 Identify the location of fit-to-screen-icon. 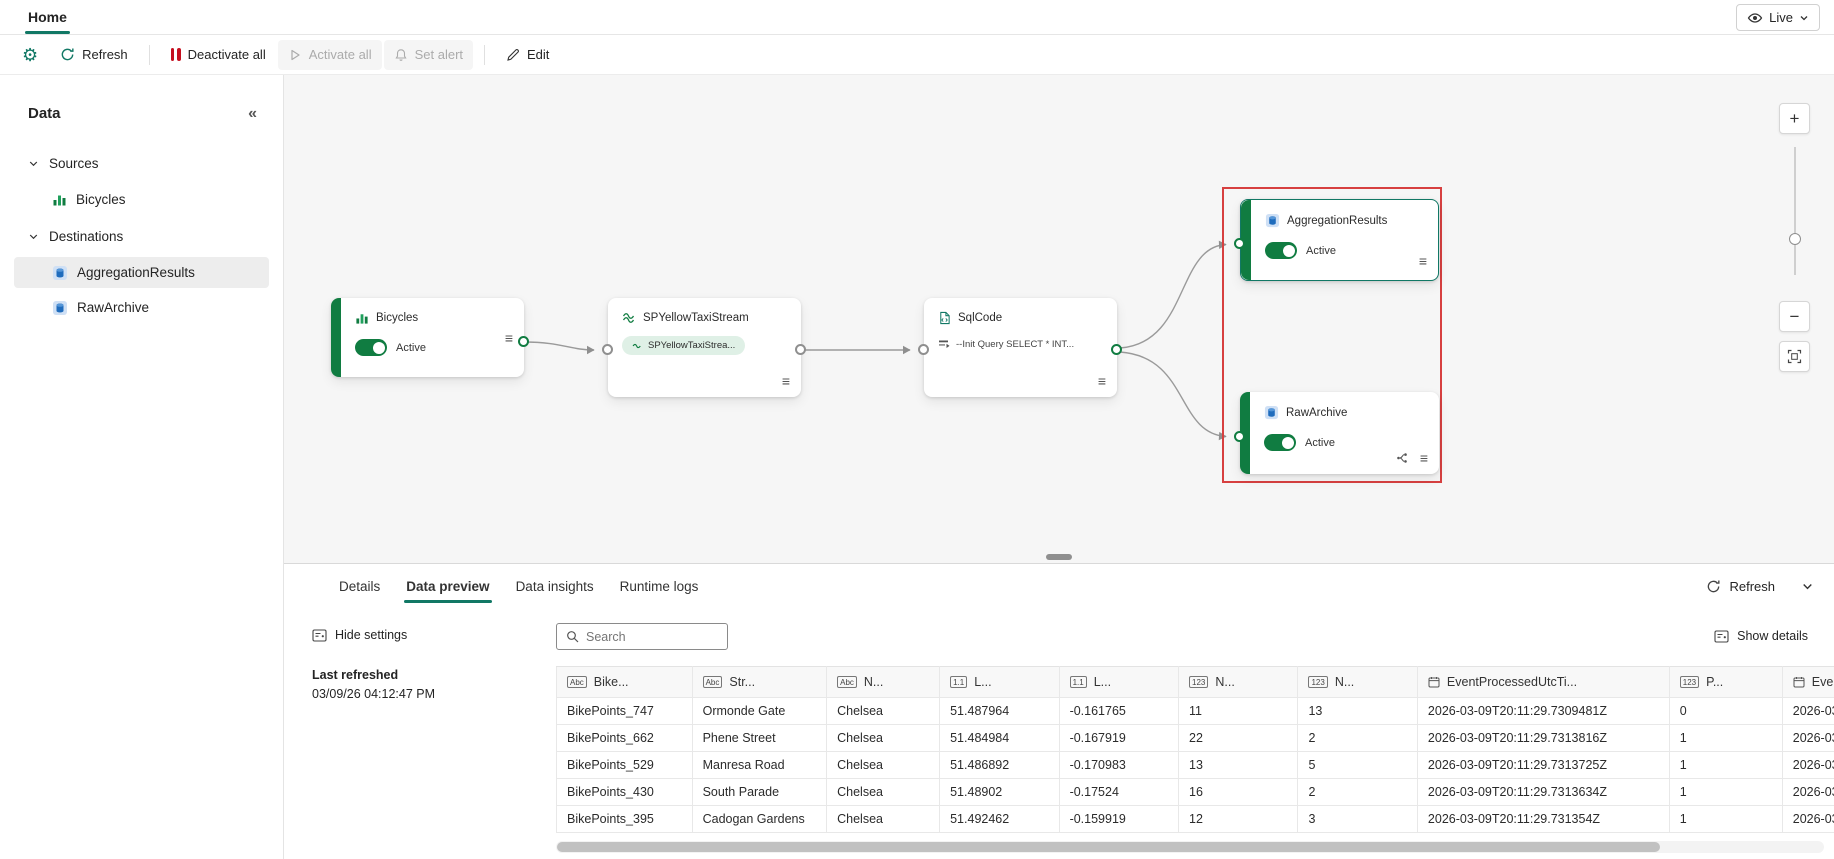
(1794, 356).